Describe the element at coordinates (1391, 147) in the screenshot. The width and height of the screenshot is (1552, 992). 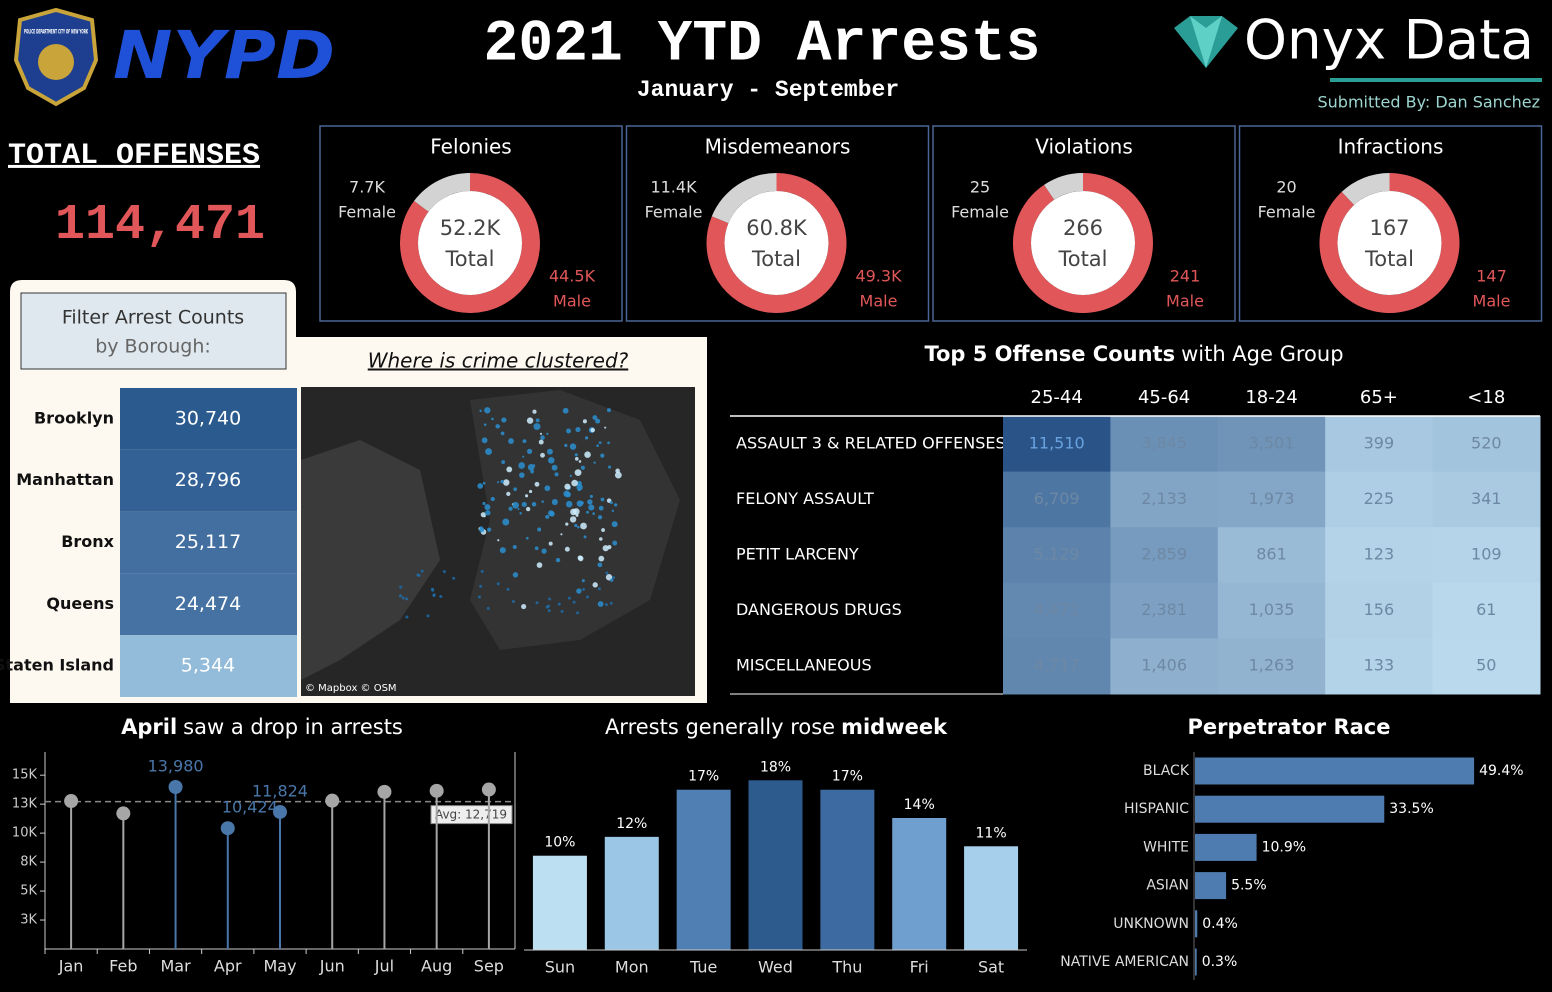
I see `donut-title: Infractions` at that location.